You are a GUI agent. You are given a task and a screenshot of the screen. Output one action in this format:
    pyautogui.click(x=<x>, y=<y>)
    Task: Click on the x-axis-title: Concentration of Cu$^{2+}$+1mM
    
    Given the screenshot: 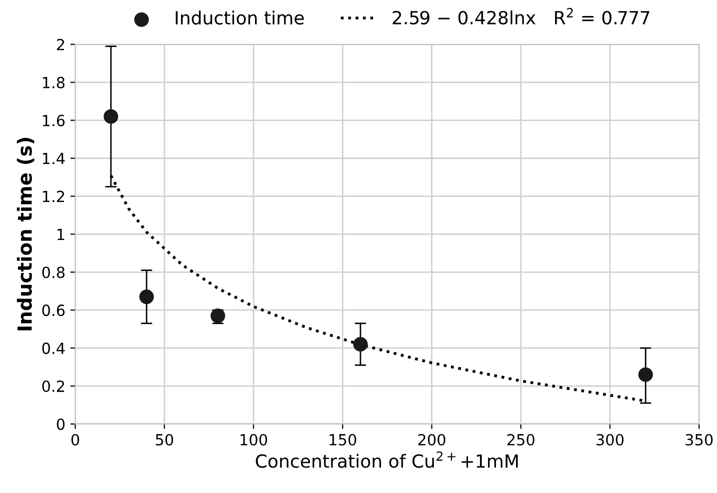 What is the action you would take?
    pyautogui.click(x=387, y=459)
    